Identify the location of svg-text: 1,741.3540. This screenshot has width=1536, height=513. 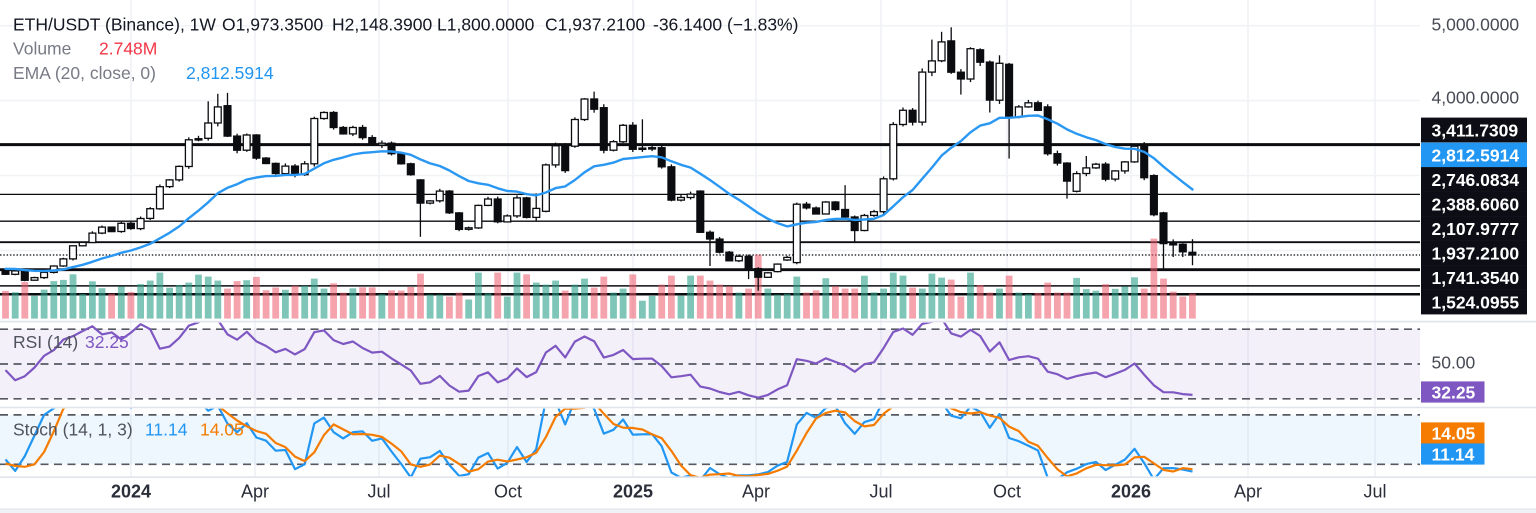
(1476, 278).